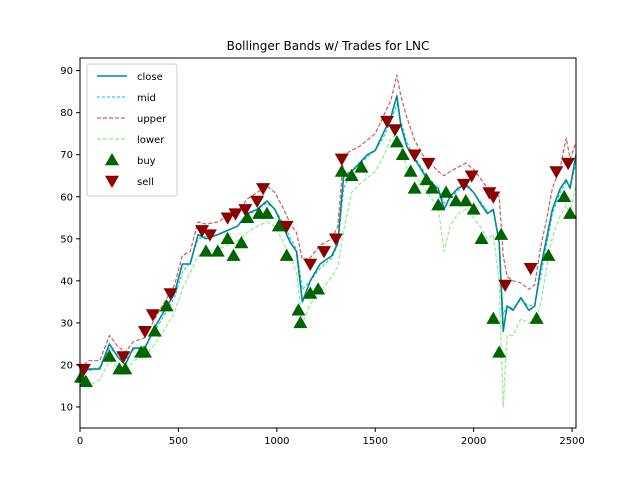 The height and width of the screenshot is (480, 640). Describe the element at coordinates (331, 437) in the screenshot. I see `x-axis: 0 500 1000 1500 2000 2500` at that location.